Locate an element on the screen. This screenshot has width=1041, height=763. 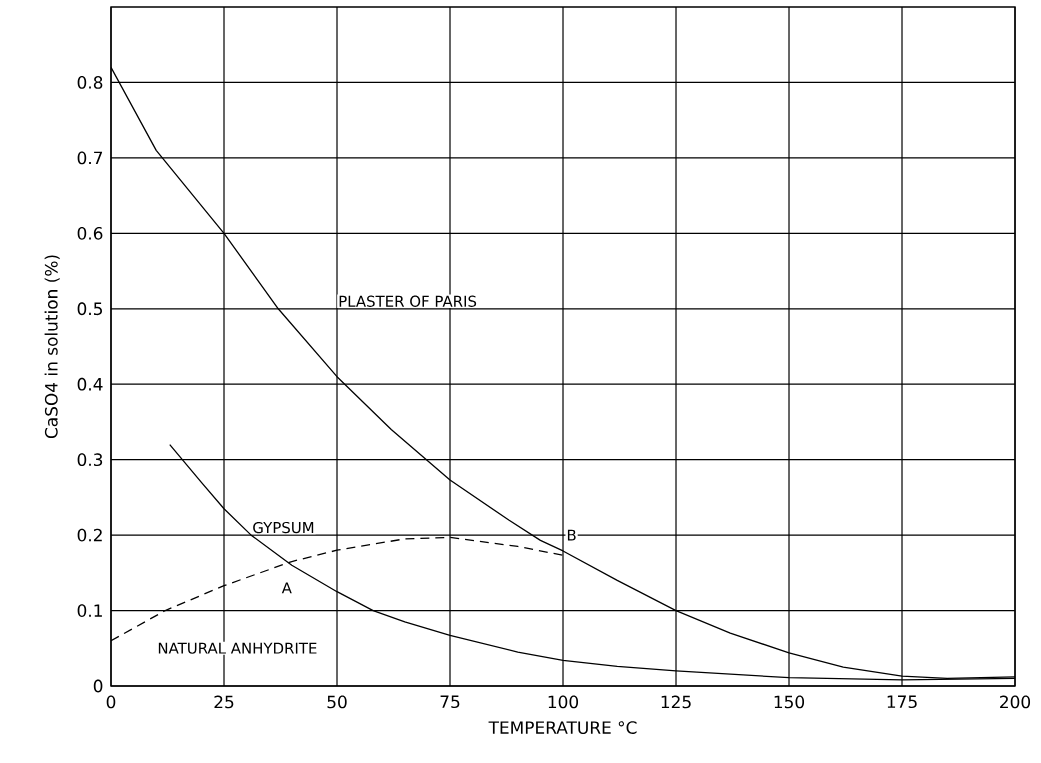
y-tick-label: 0 is located at coordinates (98, 686).